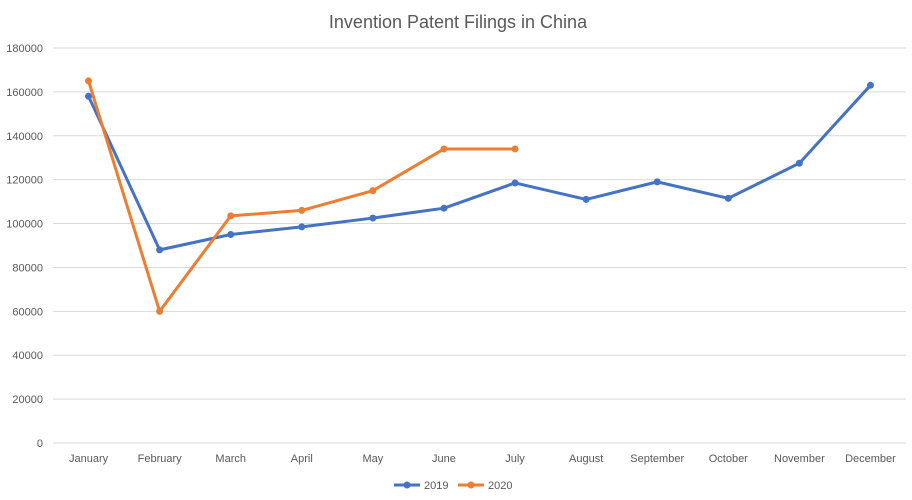 Image resolution: width=912 pixels, height=500 pixels. What do you see at coordinates (24, 181) in the screenshot?
I see `y-tick-label: 120000` at bounding box center [24, 181].